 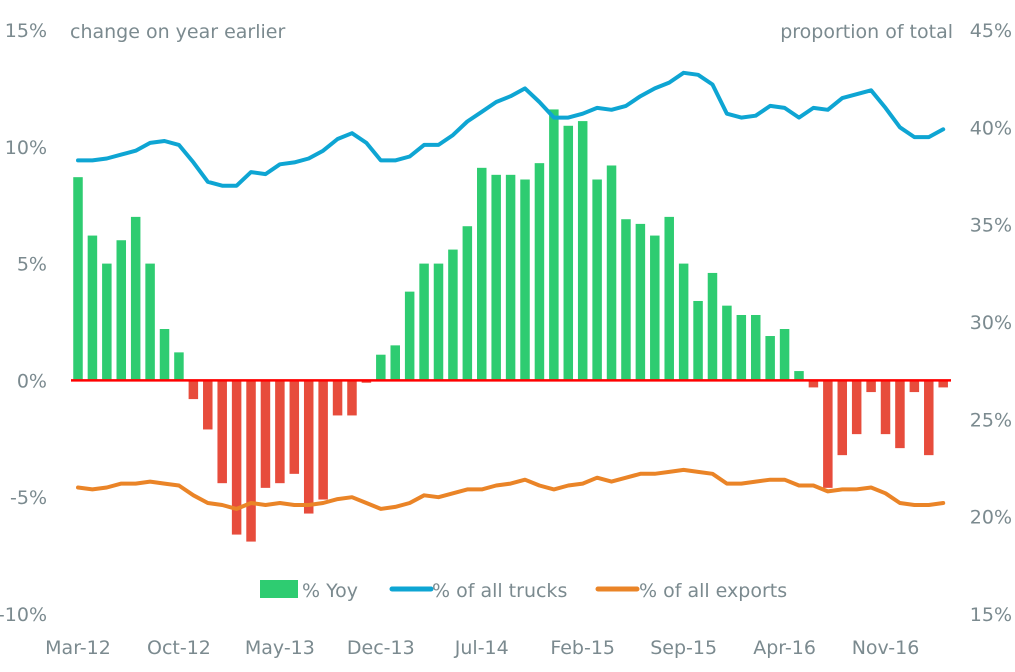 I want to click on right-tick-label: 45%, so click(x=991, y=31).